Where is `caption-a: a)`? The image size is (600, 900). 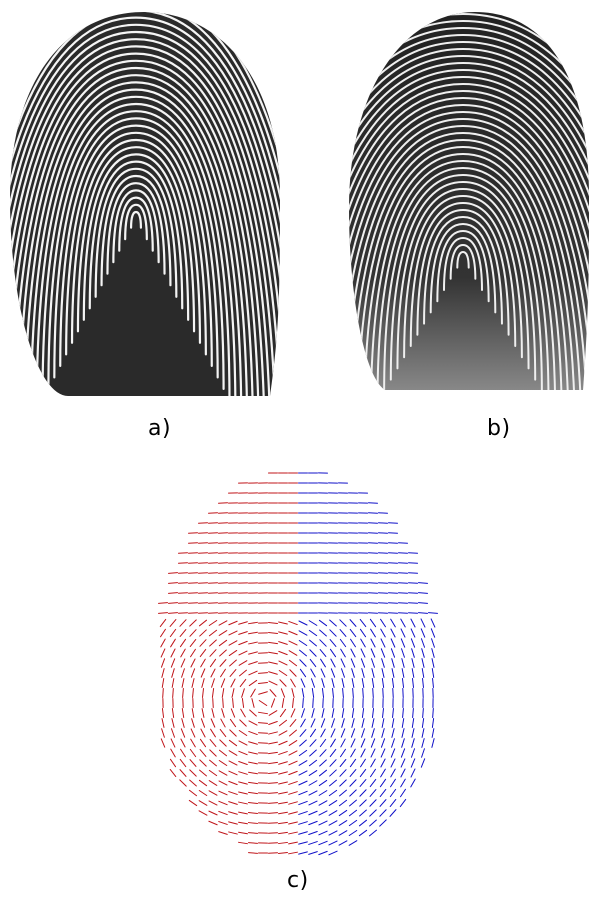 caption-a: a) is located at coordinates (160, 428).